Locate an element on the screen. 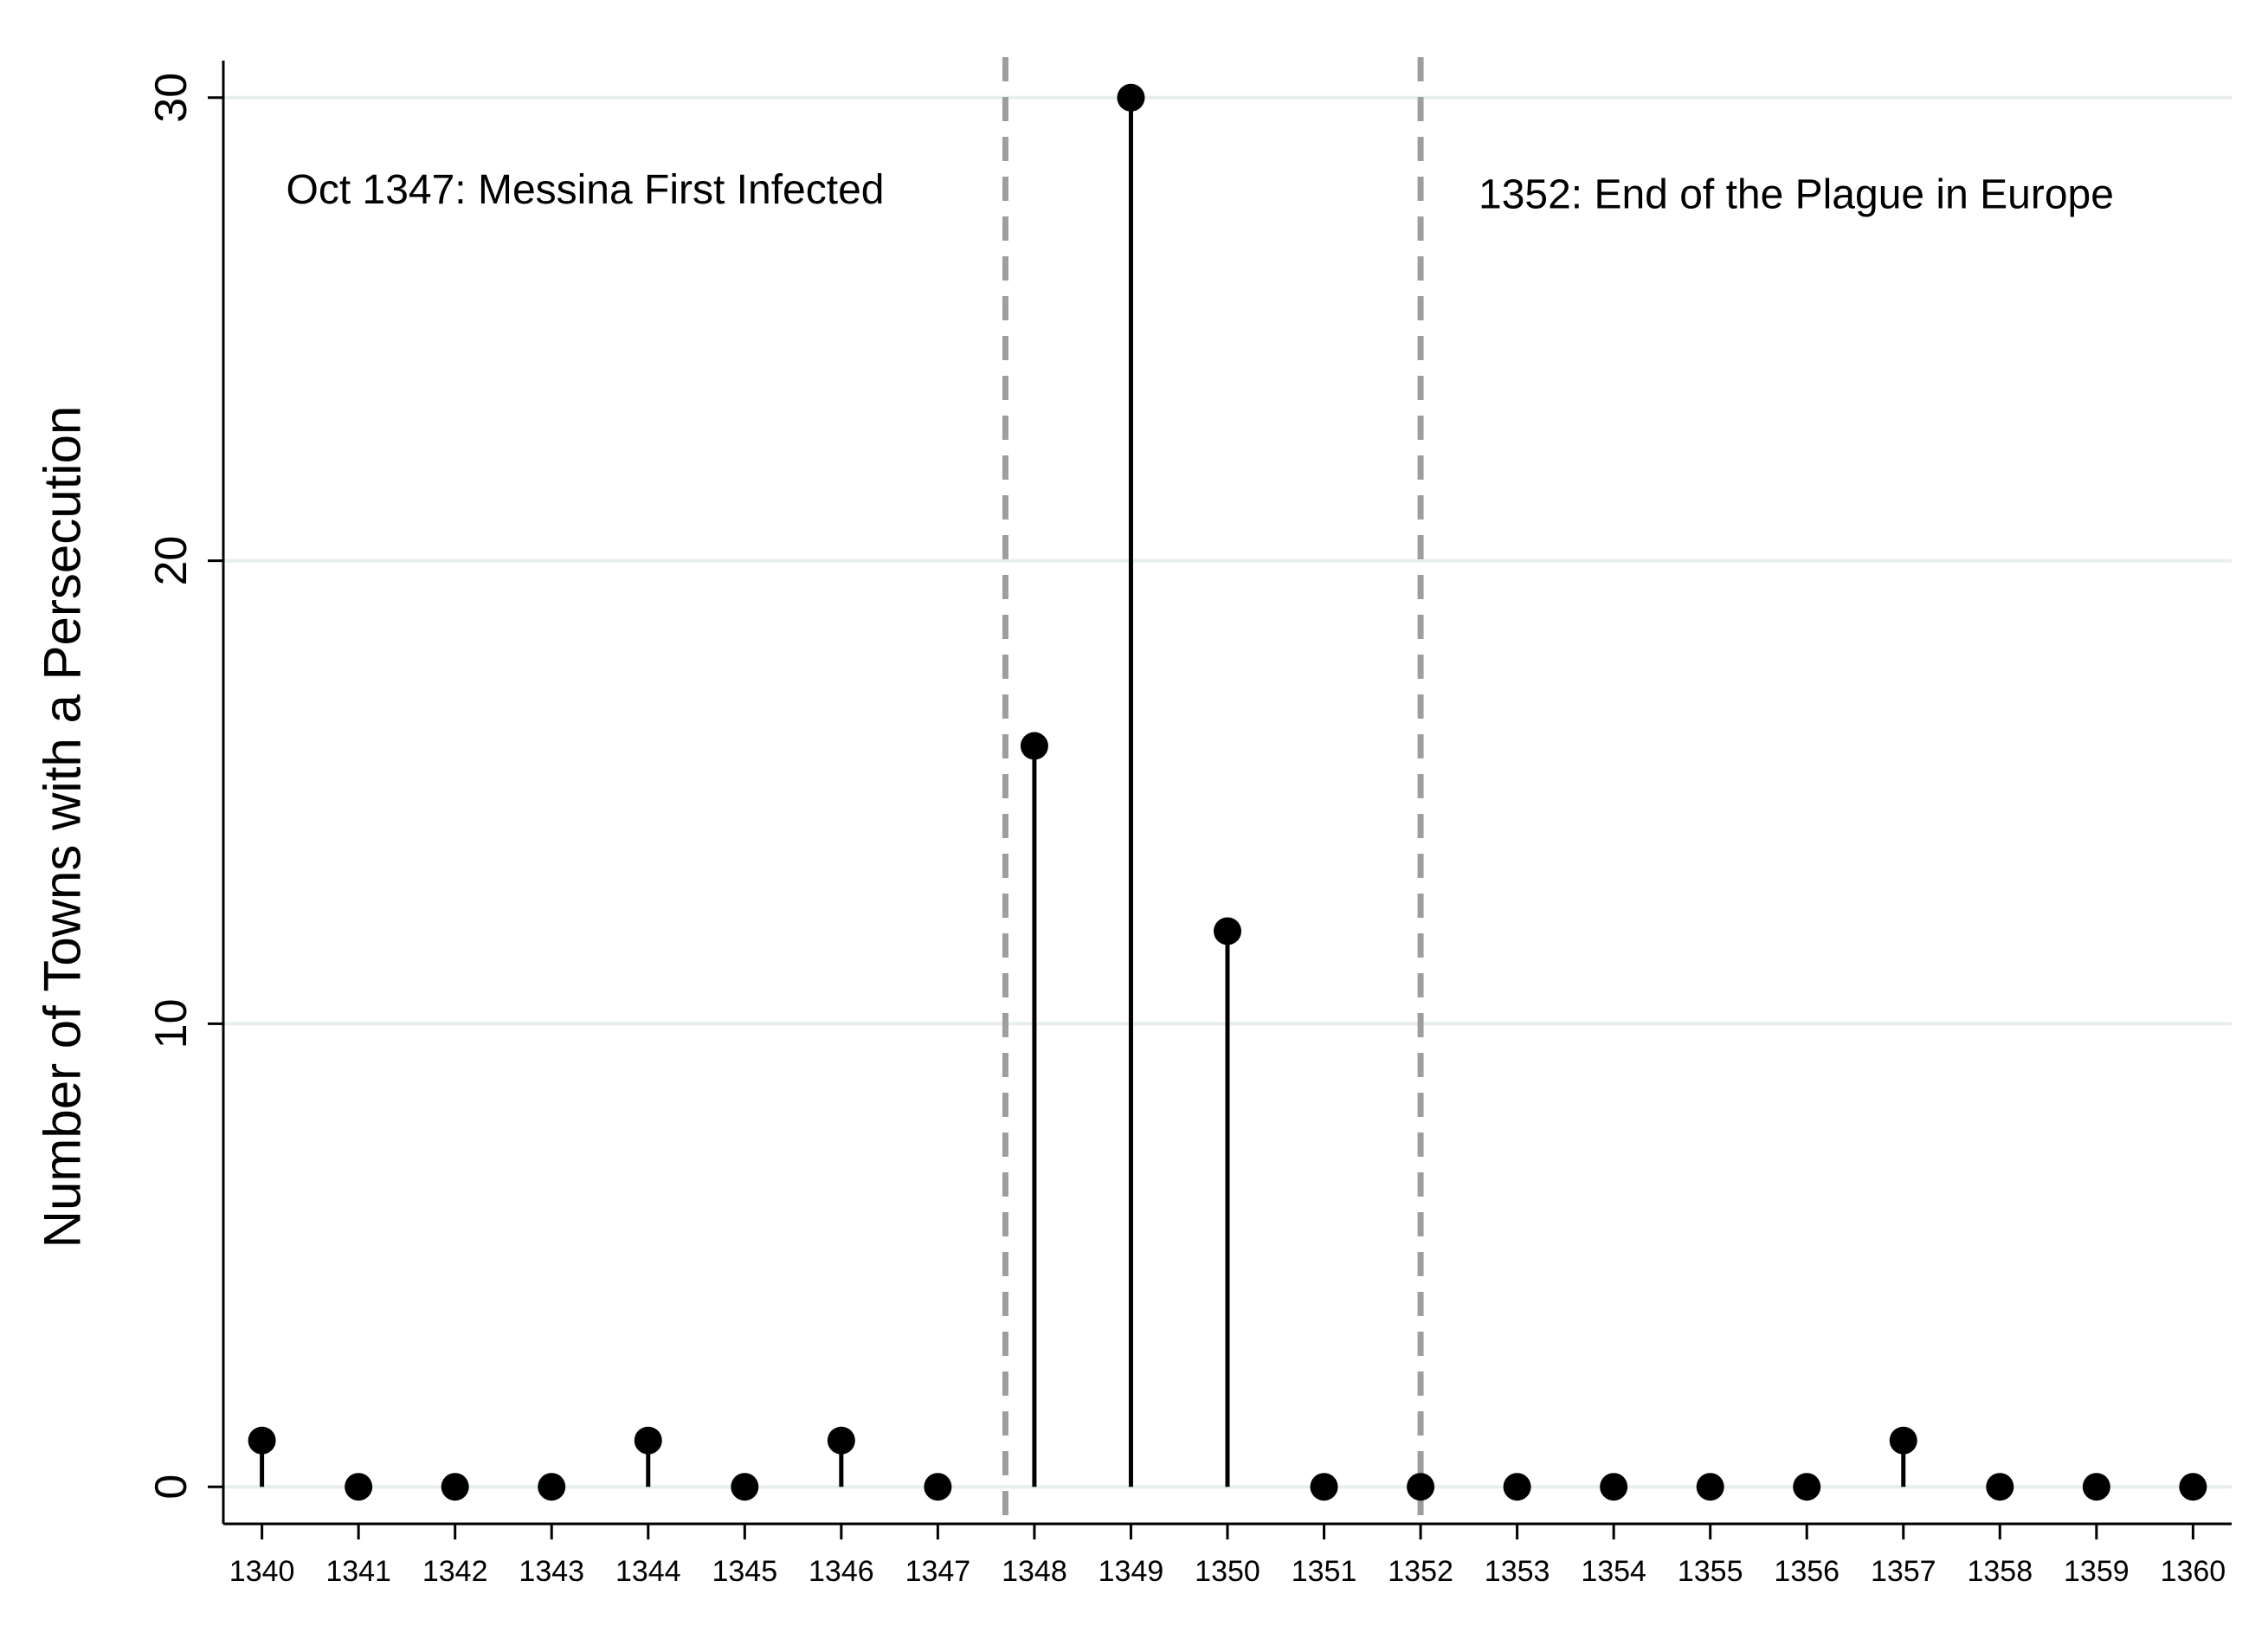 The height and width of the screenshot is (1652, 2268). x-tick-label-1343: 1343 is located at coordinates (551, 1571).